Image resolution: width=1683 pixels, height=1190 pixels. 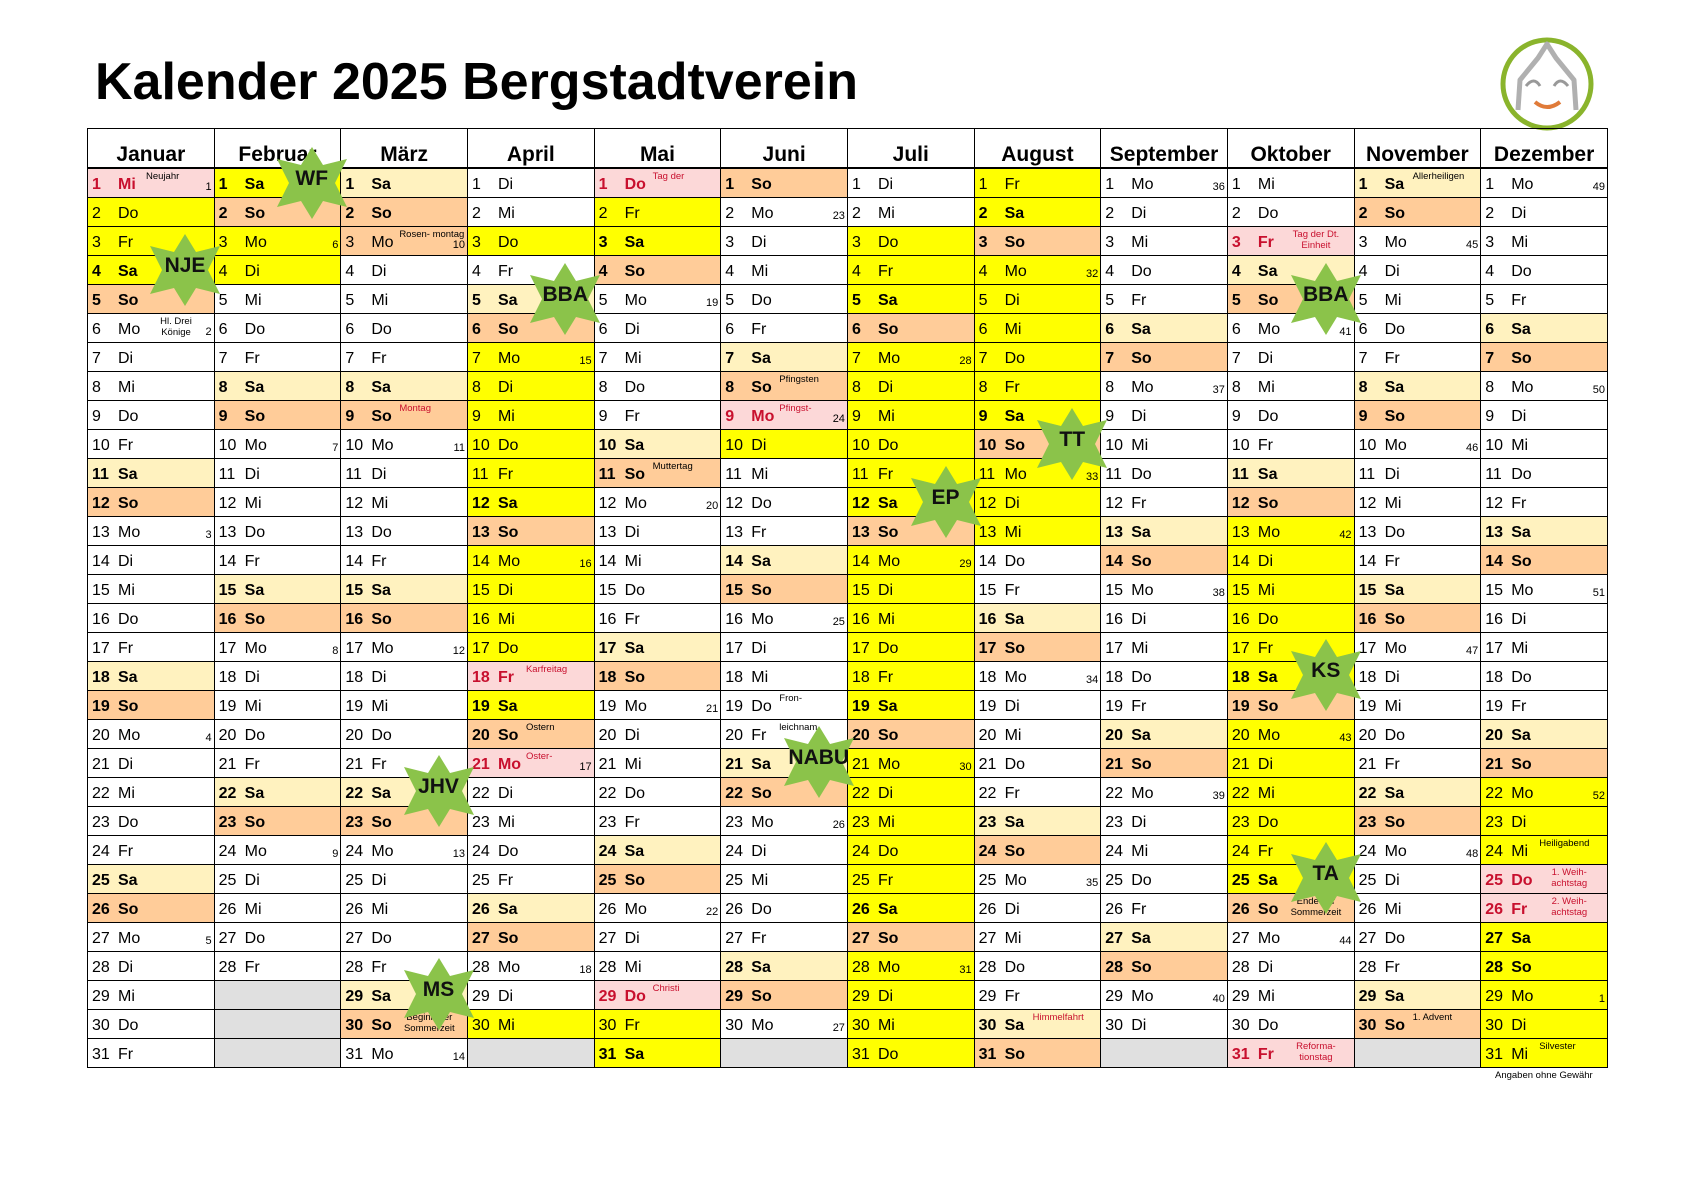 I want to click on day-cell: 25 Mo 35, so click(x=1037, y=879).